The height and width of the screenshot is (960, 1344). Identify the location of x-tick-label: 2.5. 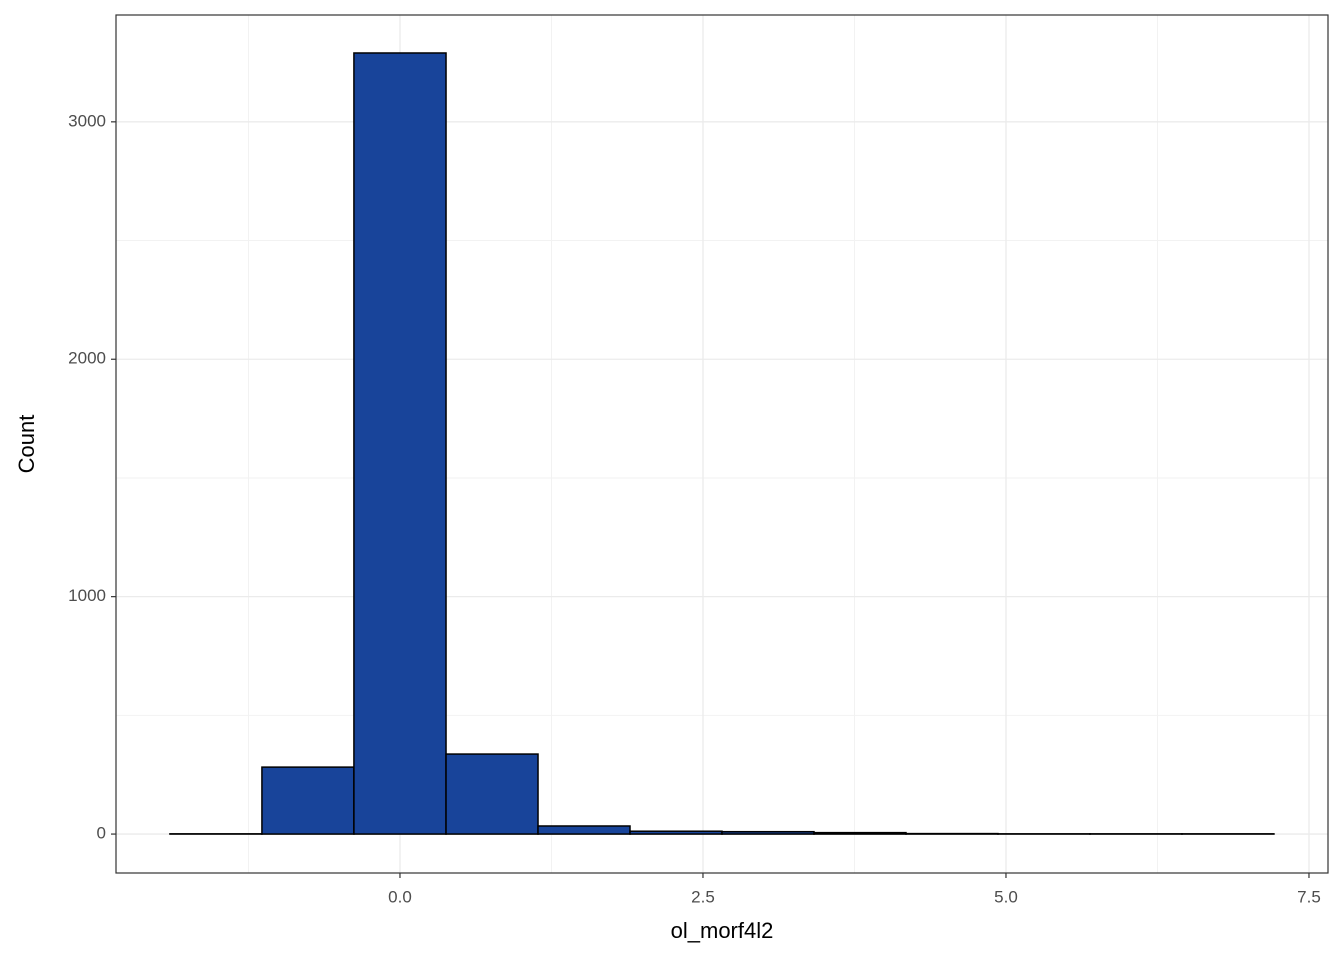
(703, 896).